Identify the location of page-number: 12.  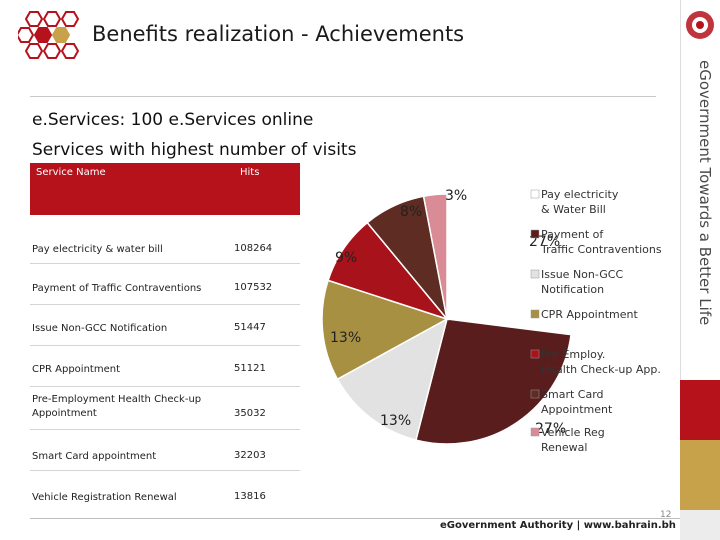
(666, 515).